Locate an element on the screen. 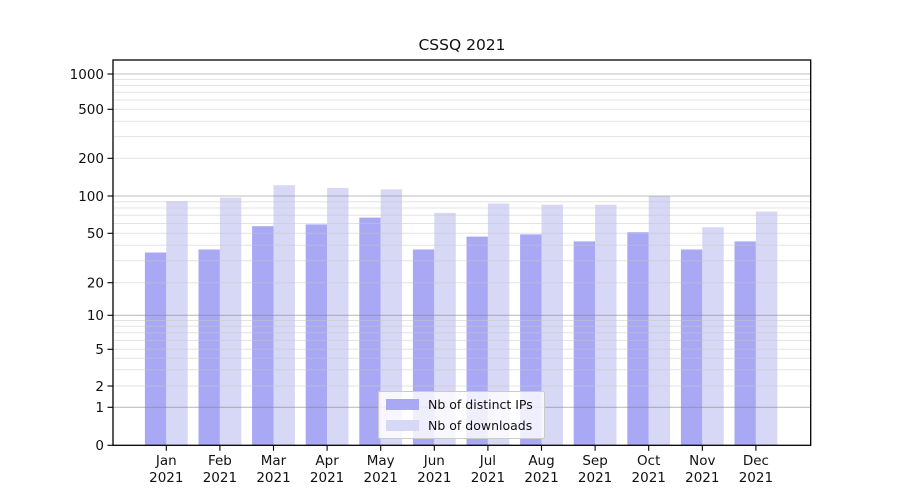 This screenshot has width=900, height=500. y-tick-label: 50 is located at coordinates (95, 234).